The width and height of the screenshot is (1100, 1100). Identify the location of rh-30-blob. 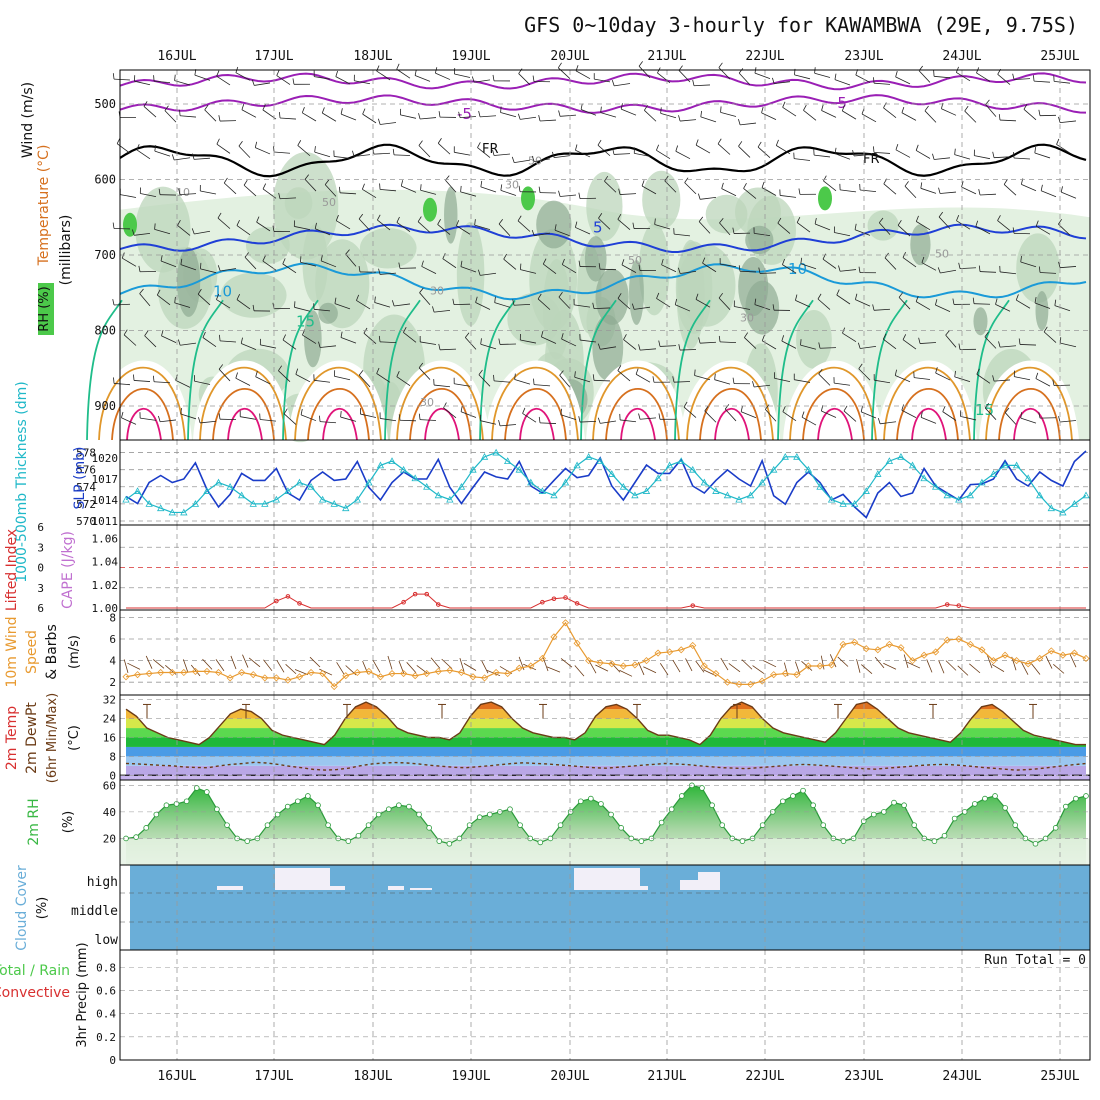
(661, 200).